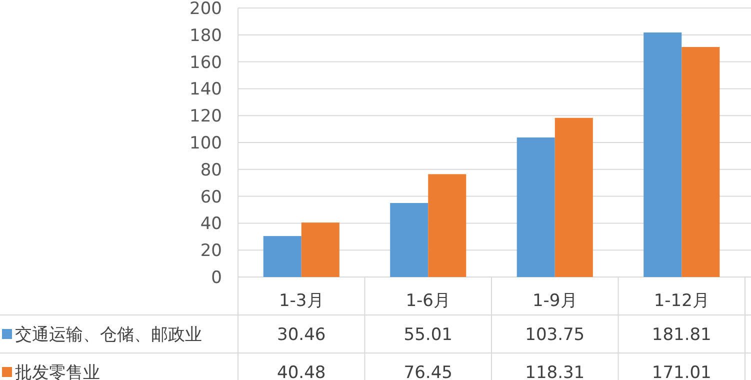  What do you see at coordinates (206, 143) in the screenshot?
I see `y-tick-label: 100` at bounding box center [206, 143].